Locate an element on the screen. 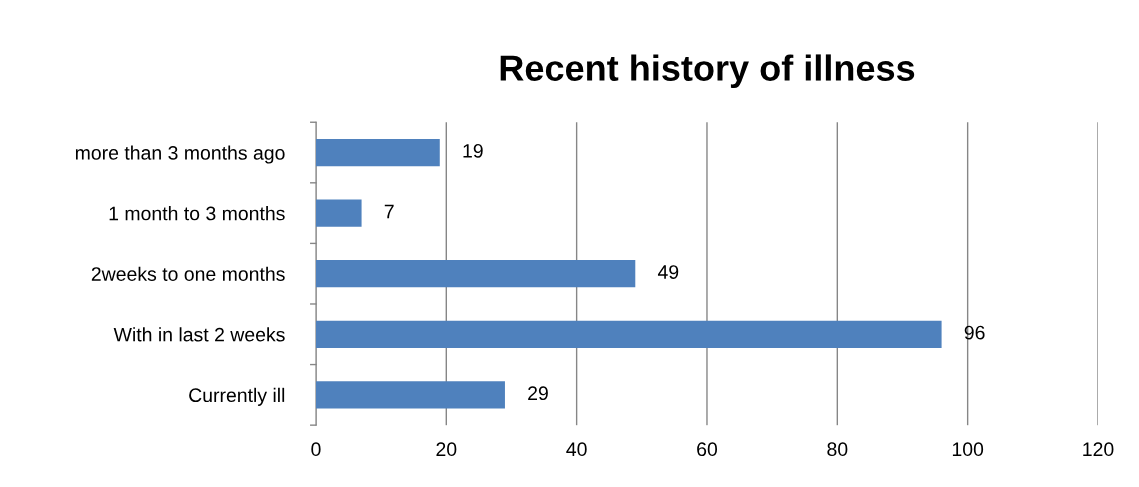 The image size is (1139, 487). y-tick-label: more than 3 months ago is located at coordinates (180, 154).